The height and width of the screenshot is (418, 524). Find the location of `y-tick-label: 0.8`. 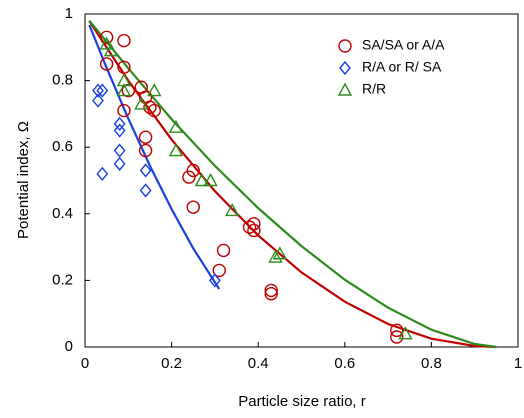

y-tick-label: 0.8 is located at coordinates (62, 80).